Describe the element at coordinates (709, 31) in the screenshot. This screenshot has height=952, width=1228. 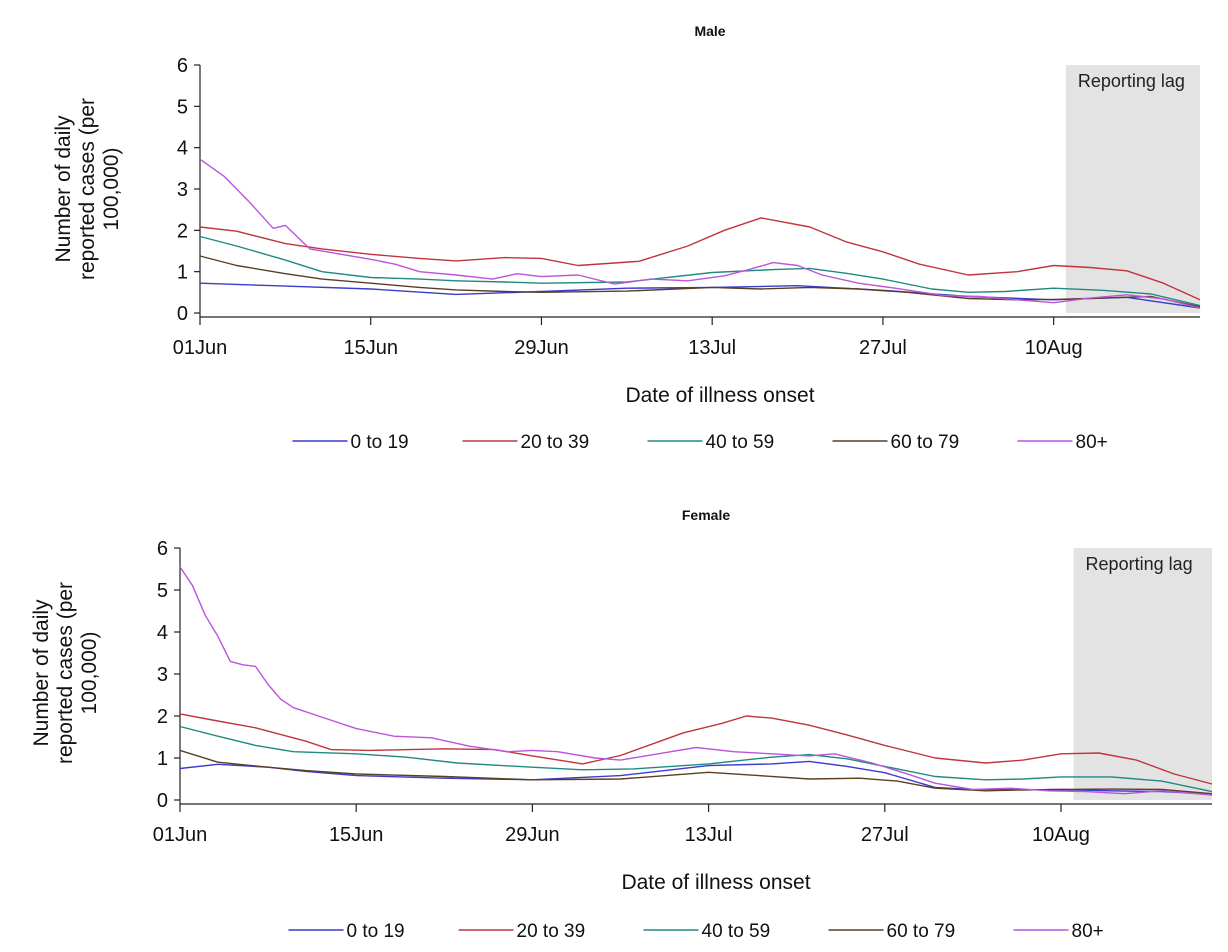
I see `panel-title: Male` at that location.